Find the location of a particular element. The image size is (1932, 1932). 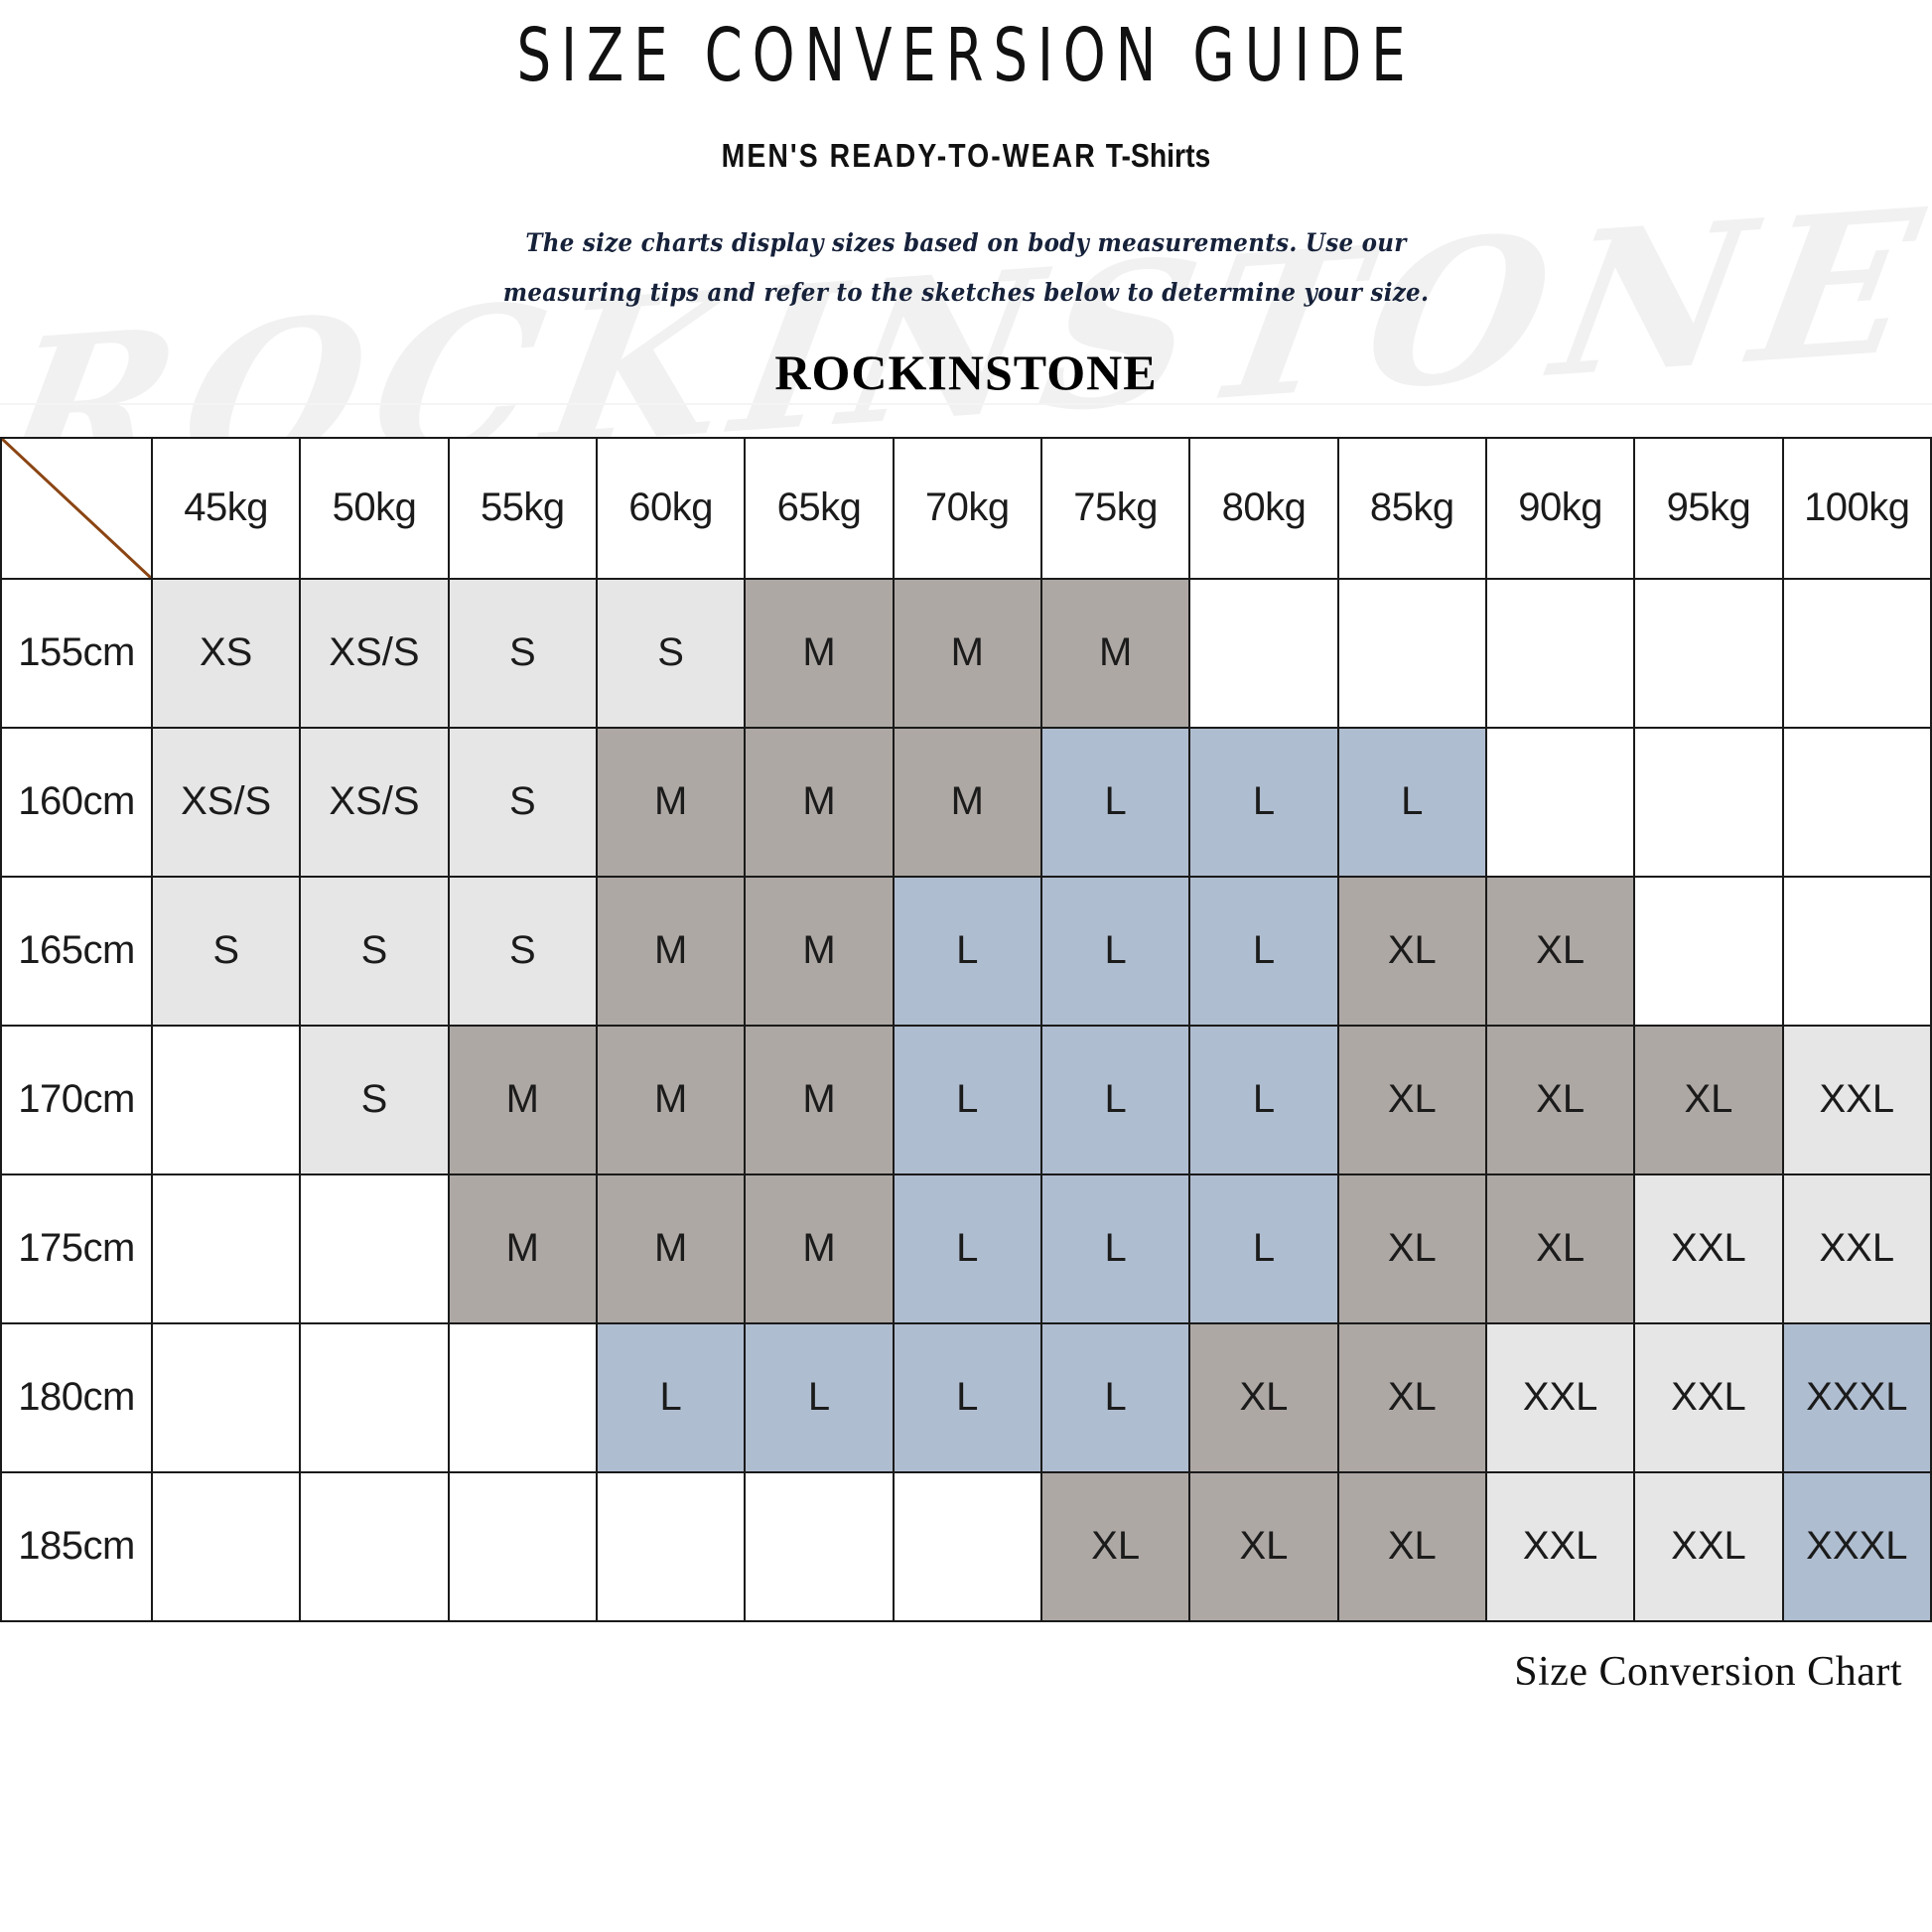

subtitle-spacer is located at coordinates (1101, 155).